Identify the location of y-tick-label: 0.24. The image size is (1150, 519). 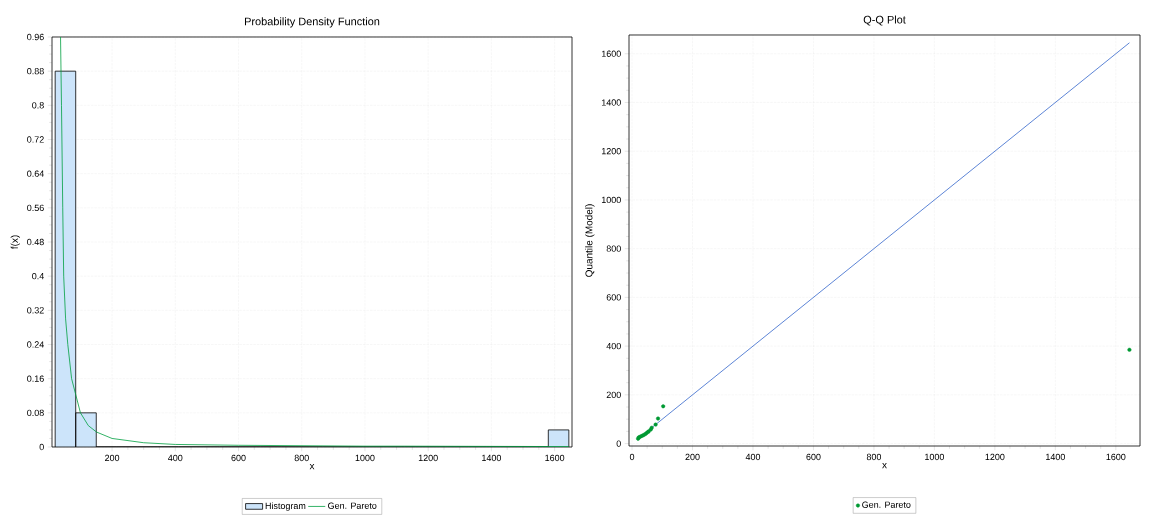
(35, 344).